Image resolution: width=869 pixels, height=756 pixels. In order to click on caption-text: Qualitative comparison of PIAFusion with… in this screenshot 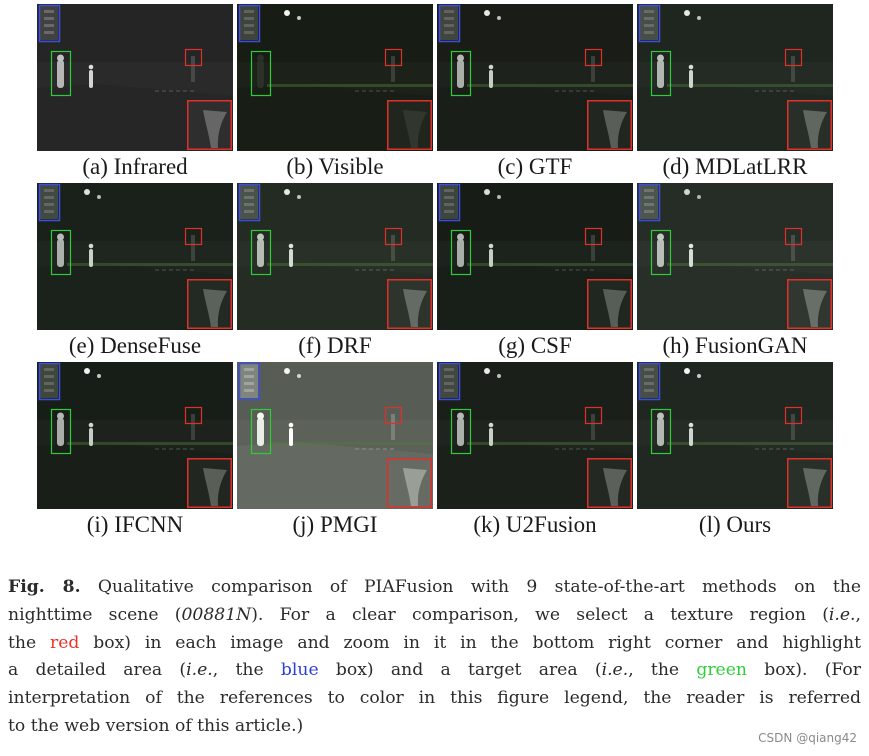, I will do `click(470, 587)`.